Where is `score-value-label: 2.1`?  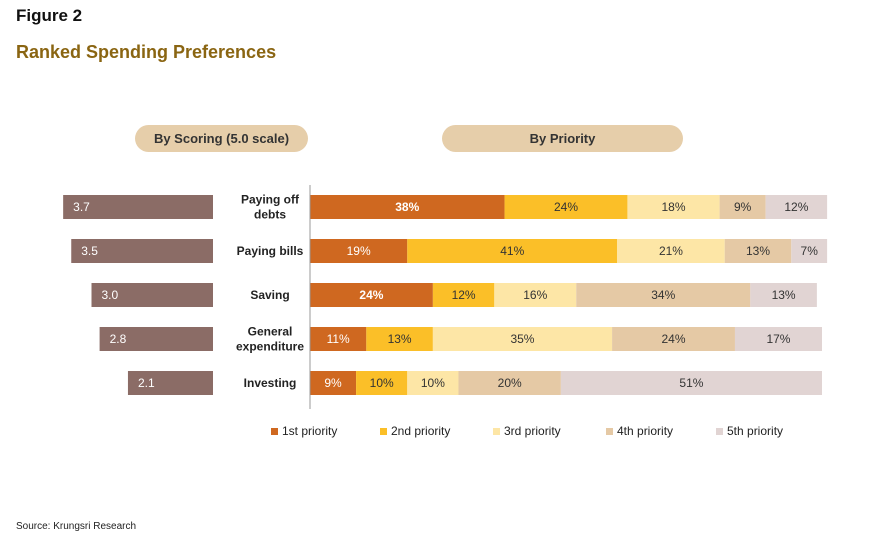
score-value-label: 2.1 is located at coordinates (146, 383).